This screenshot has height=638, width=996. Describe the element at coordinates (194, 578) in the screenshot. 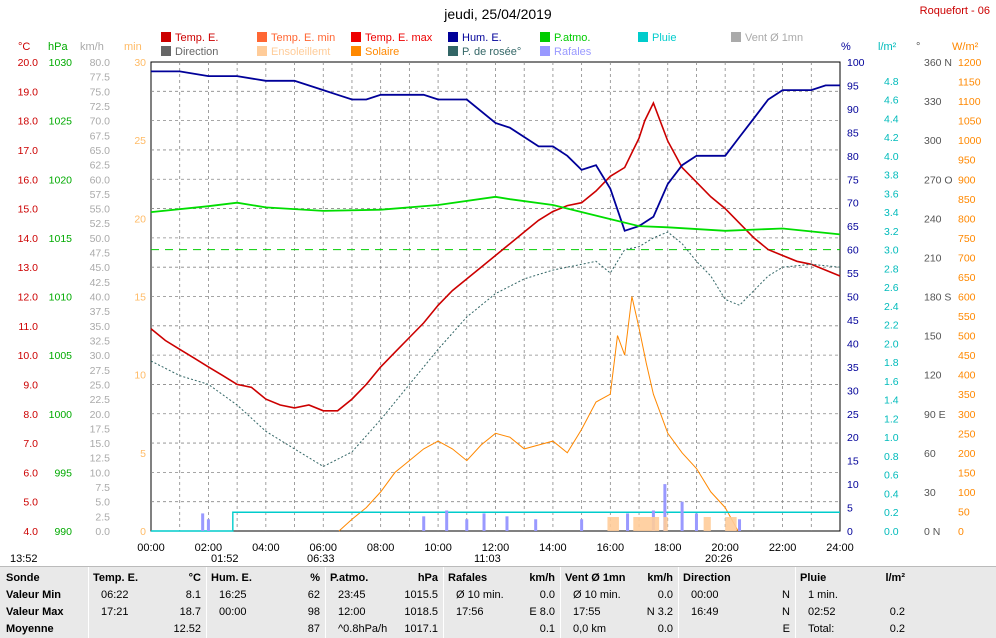

I see `stats-unit: °C` at that location.